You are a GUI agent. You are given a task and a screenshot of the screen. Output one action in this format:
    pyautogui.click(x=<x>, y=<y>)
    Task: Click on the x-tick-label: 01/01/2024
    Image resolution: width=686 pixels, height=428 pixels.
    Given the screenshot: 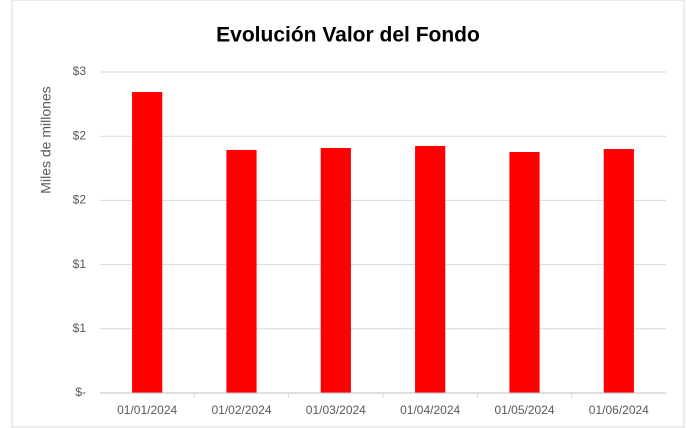 What is the action you would take?
    pyautogui.click(x=147, y=410)
    